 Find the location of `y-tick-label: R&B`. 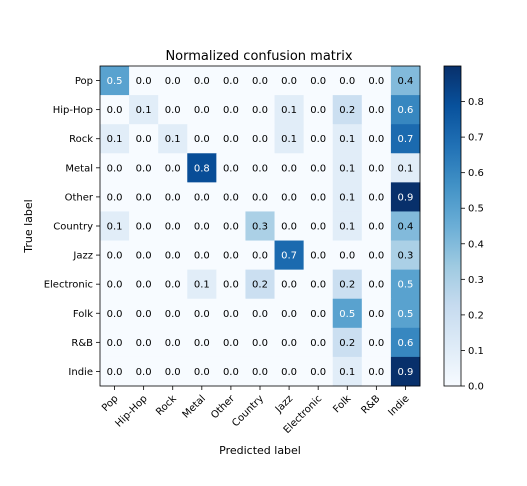

y-tick-label: R&B is located at coordinates (82, 343).